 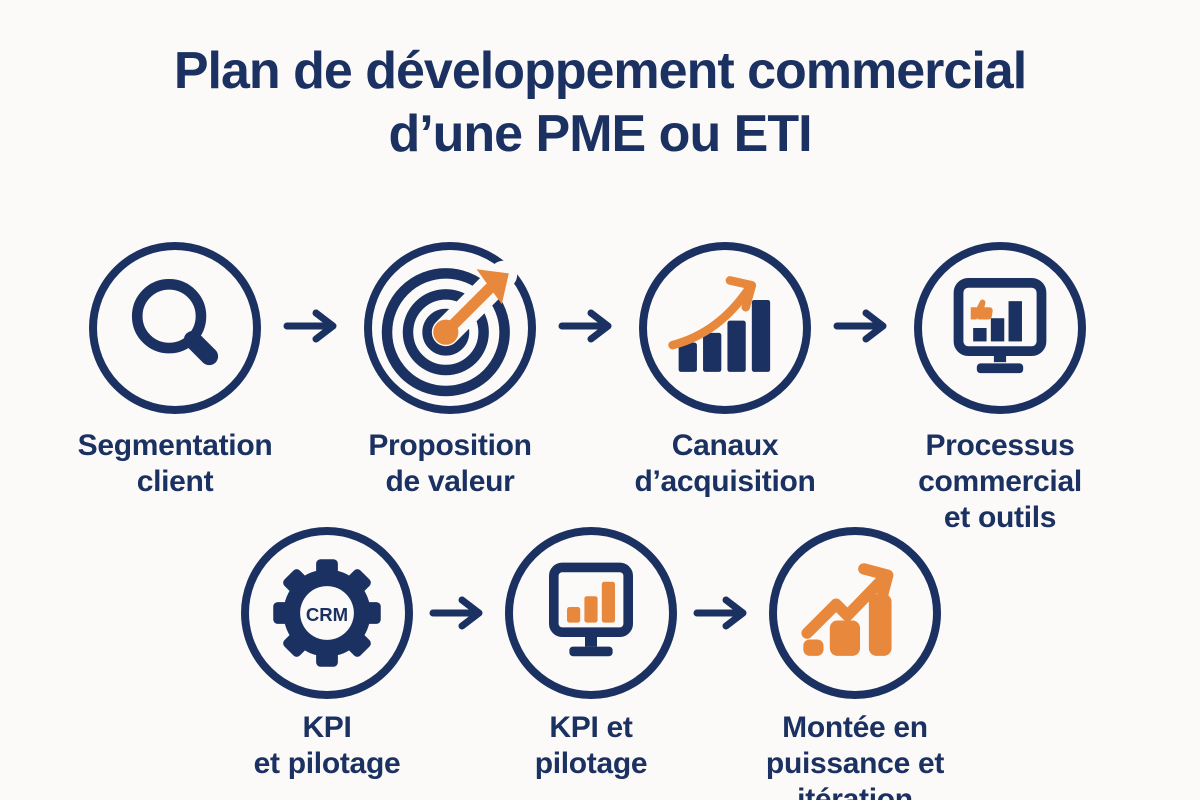 What do you see at coordinates (725, 481) in the screenshot?
I see `step-label-line: d’acquisition` at bounding box center [725, 481].